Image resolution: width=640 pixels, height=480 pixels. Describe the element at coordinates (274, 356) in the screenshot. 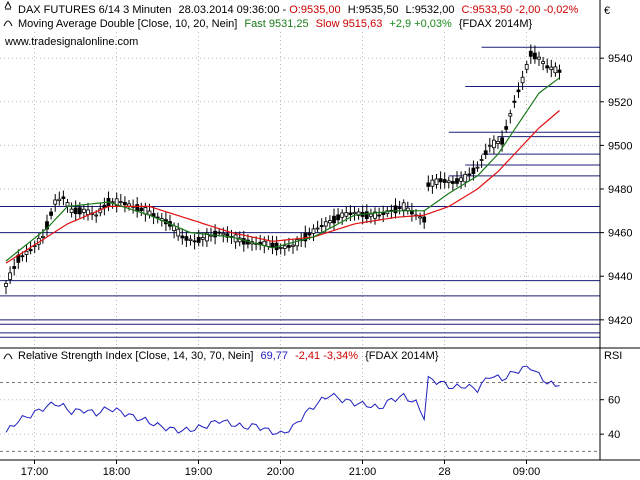

I see `rsi-value: 69,77` at that location.